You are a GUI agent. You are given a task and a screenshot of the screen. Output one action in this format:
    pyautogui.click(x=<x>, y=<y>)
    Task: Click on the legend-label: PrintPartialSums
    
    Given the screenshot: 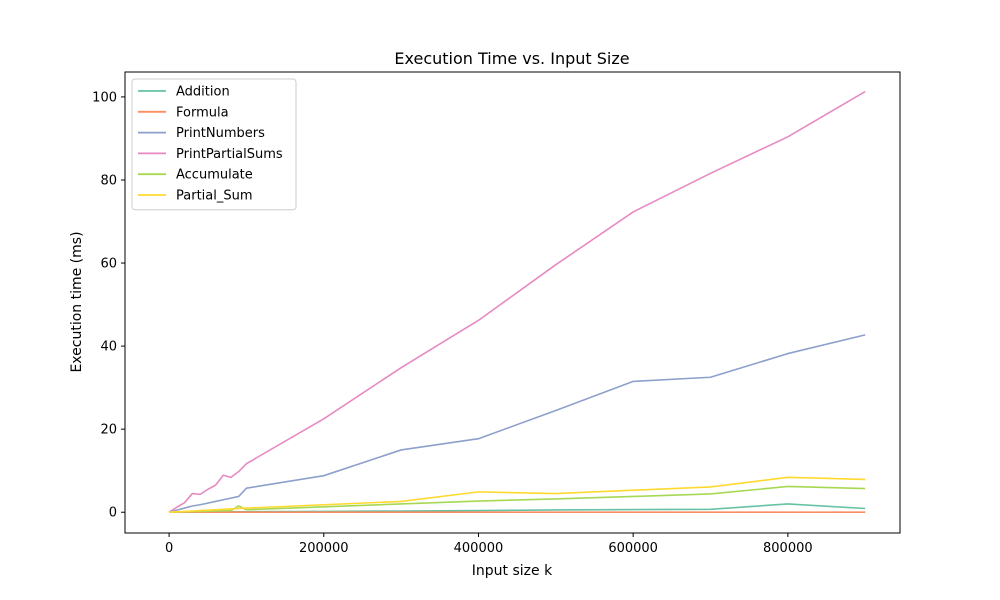 What is the action you would take?
    pyautogui.click(x=229, y=154)
    